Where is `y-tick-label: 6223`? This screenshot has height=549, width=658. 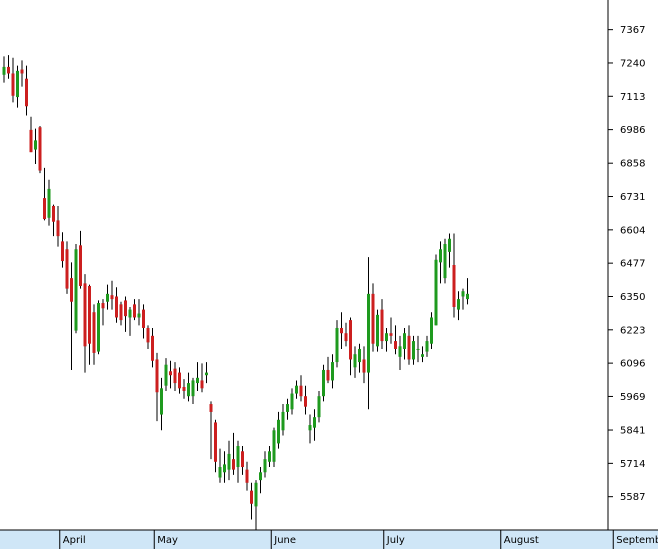 y-tick-label: 6223 is located at coordinates (632, 330).